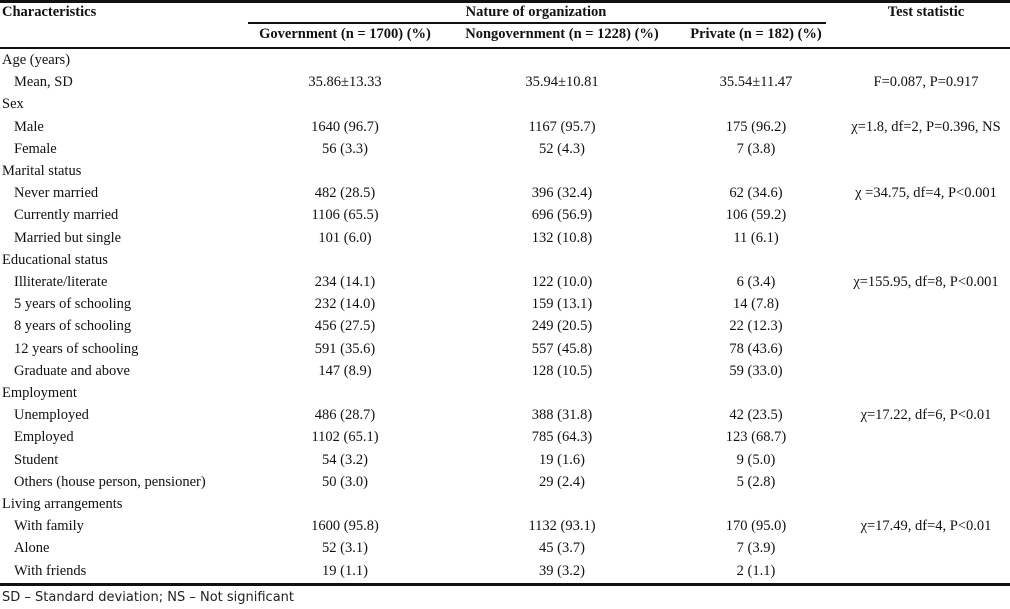  Describe the element at coordinates (562, 304) in the screenshot. I see `cell-nongovernment: 159 (13.1)` at that location.